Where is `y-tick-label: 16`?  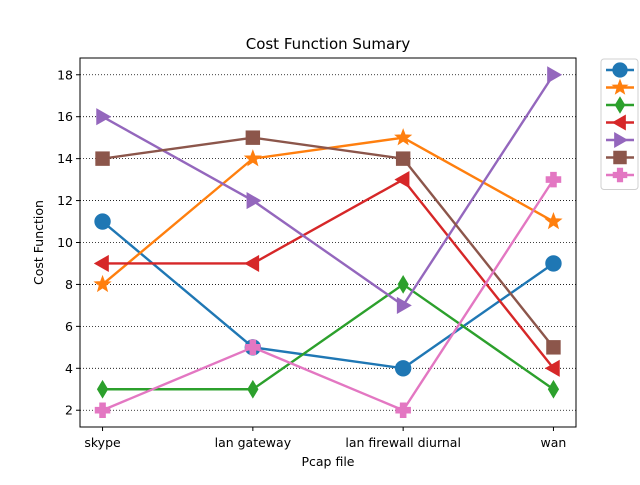 y-tick-label: 16 is located at coordinates (65, 116).